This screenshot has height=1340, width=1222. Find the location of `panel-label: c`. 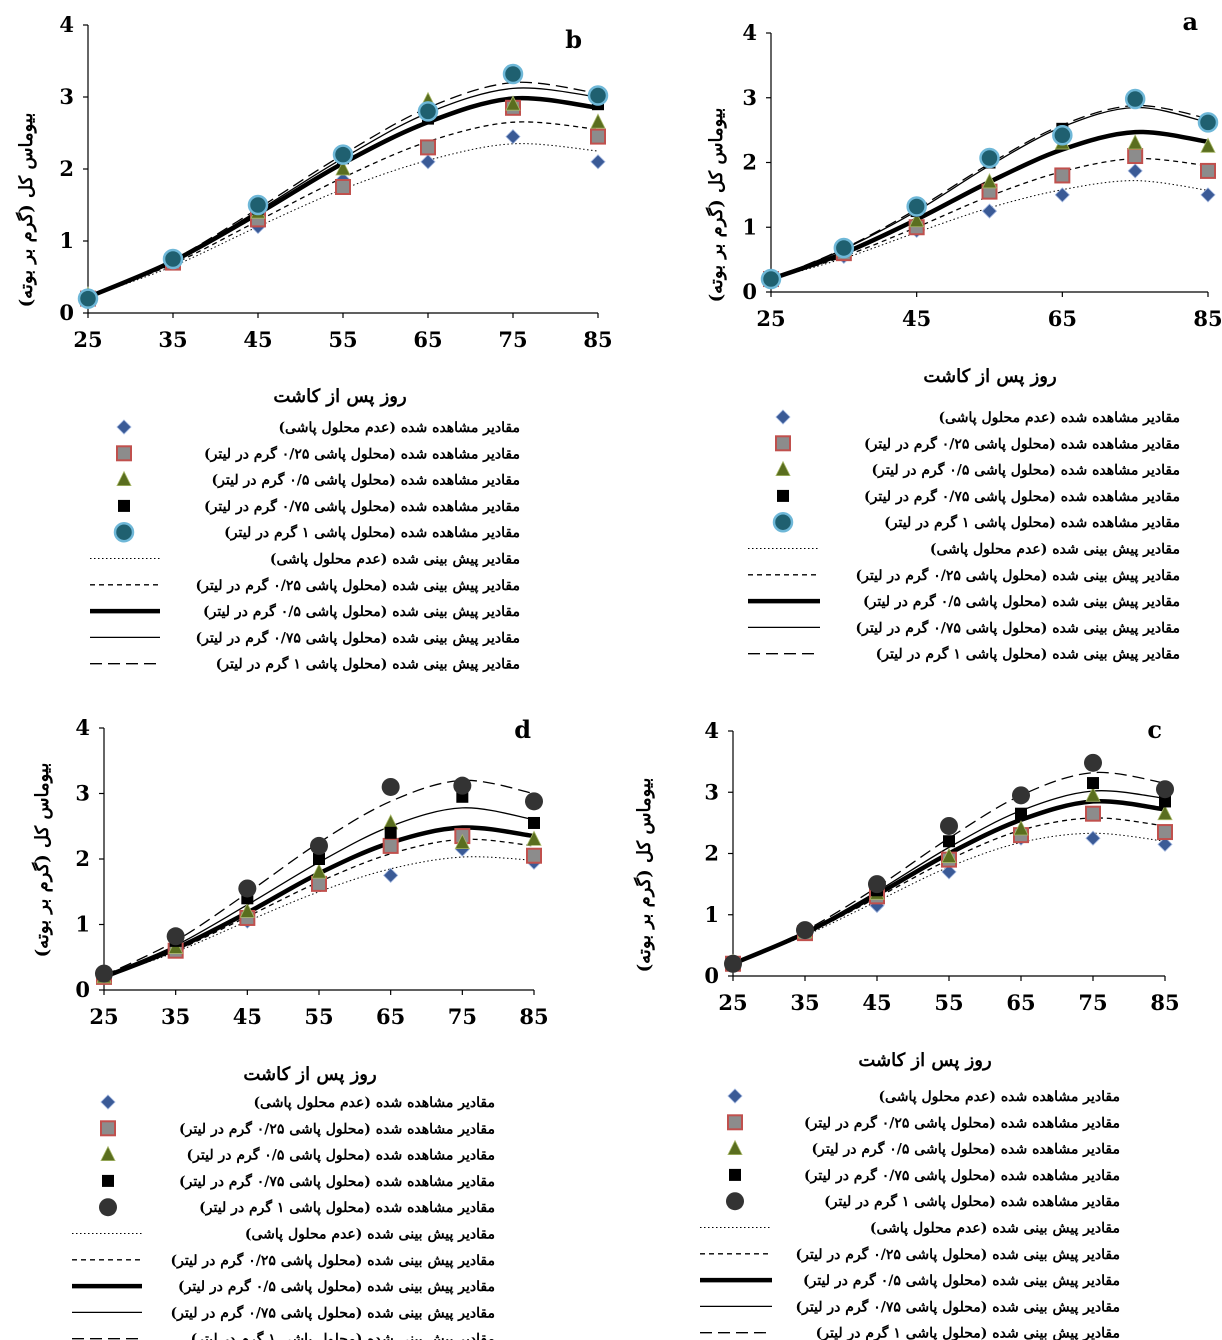

panel-label: c is located at coordinates (1154, 729).